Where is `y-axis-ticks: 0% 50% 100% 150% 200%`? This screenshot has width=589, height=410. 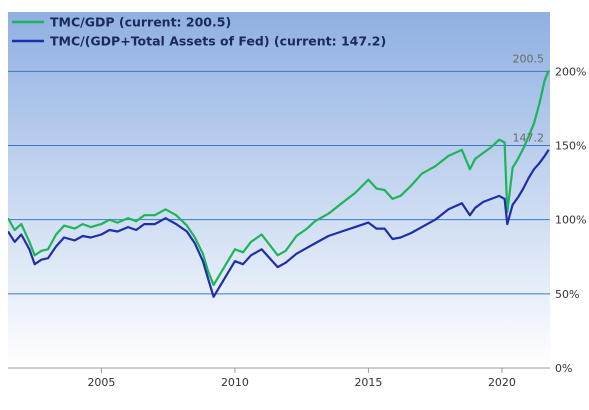
y-axis-ticks: 0% 50% 100% 150% 200% is located at coordinates (570, 220).